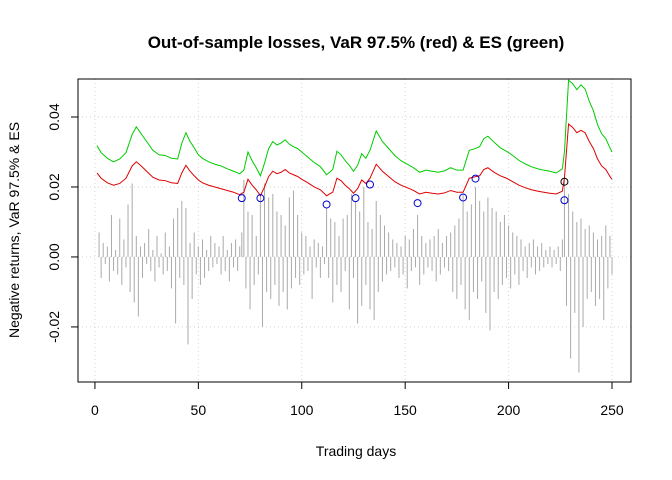  What do you see at coordinates (405, 410) in the screenshot?
I see `x-tick-label: 150` at bounding box center [405, 410].